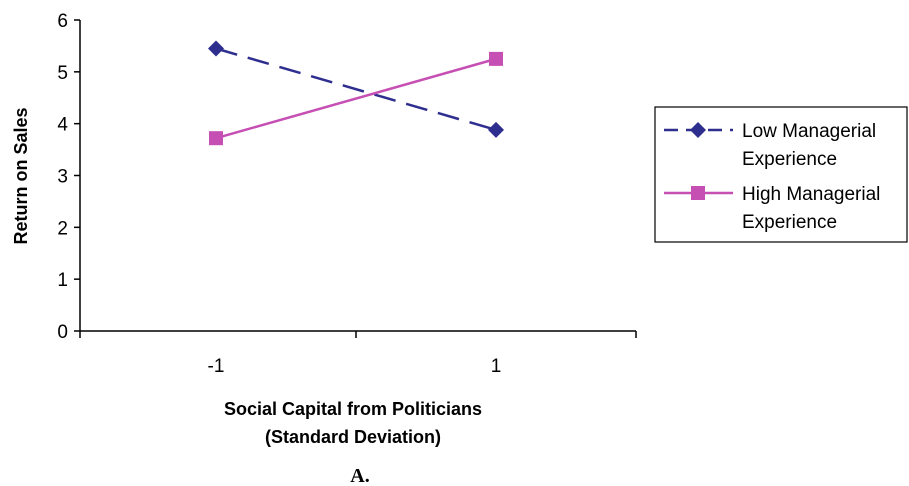  Describe the element at coordinates (62, 21) in the screenshot. I see `y-tick-label: 6` at that location.